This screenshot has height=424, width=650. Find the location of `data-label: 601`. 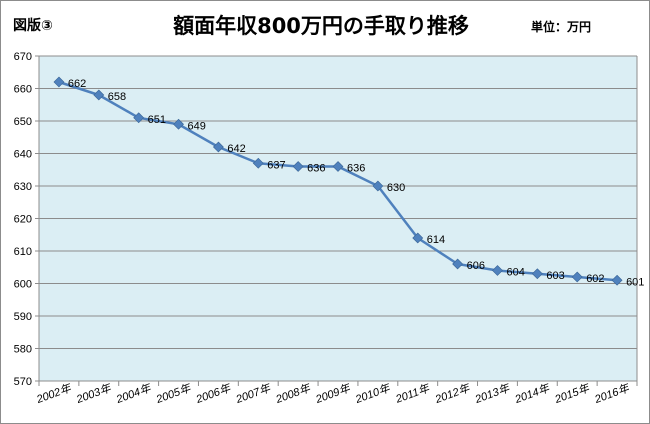

data-label: 601 is located at coordinates (635, 282).